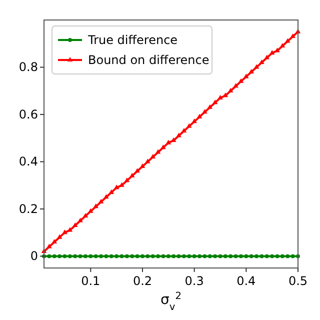  Describe the element at coordinates (246, 281) in the screenshot. I see `x-tick-label: 0.4` at that location.